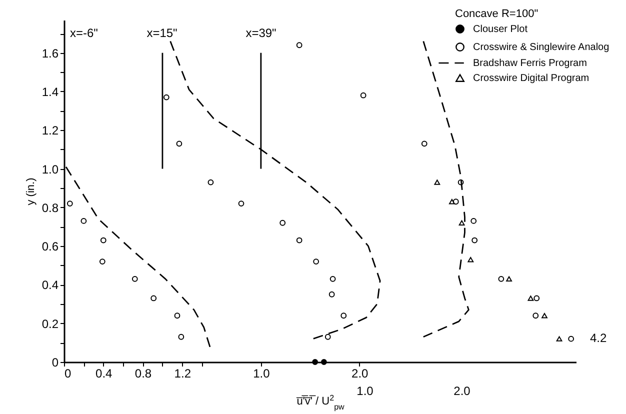 Image resolution: width=626 pixels, height=414 pixels. Describe the element at coordinates (50, 169) in the screenshot. I see `y-tick-label: 1.0` at that location.